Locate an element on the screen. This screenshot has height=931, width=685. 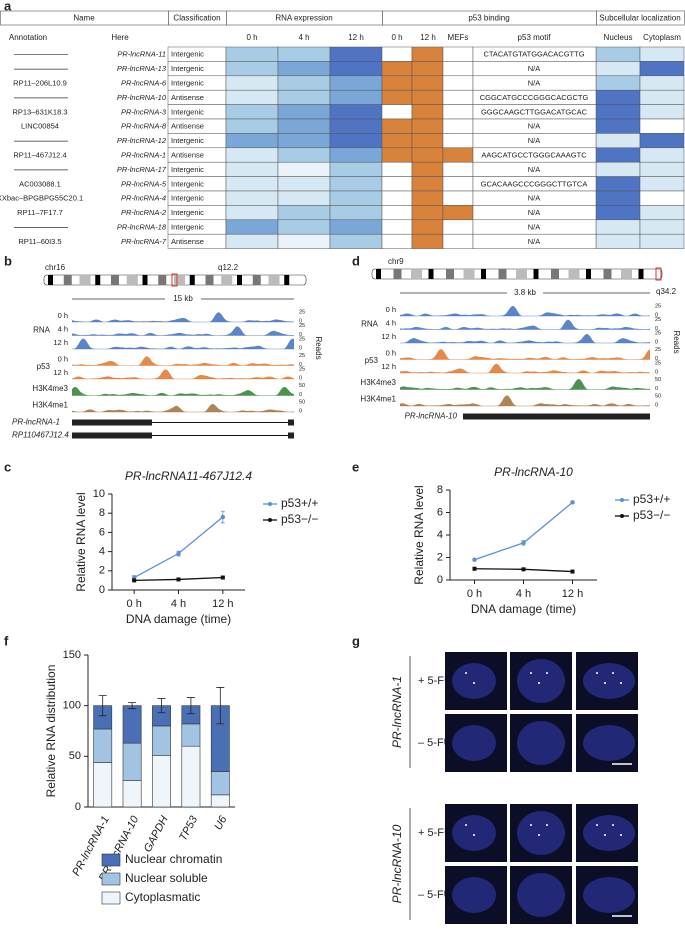
lncrna-name: PR-lncRNA-13 is located at coordinates (142, 68).